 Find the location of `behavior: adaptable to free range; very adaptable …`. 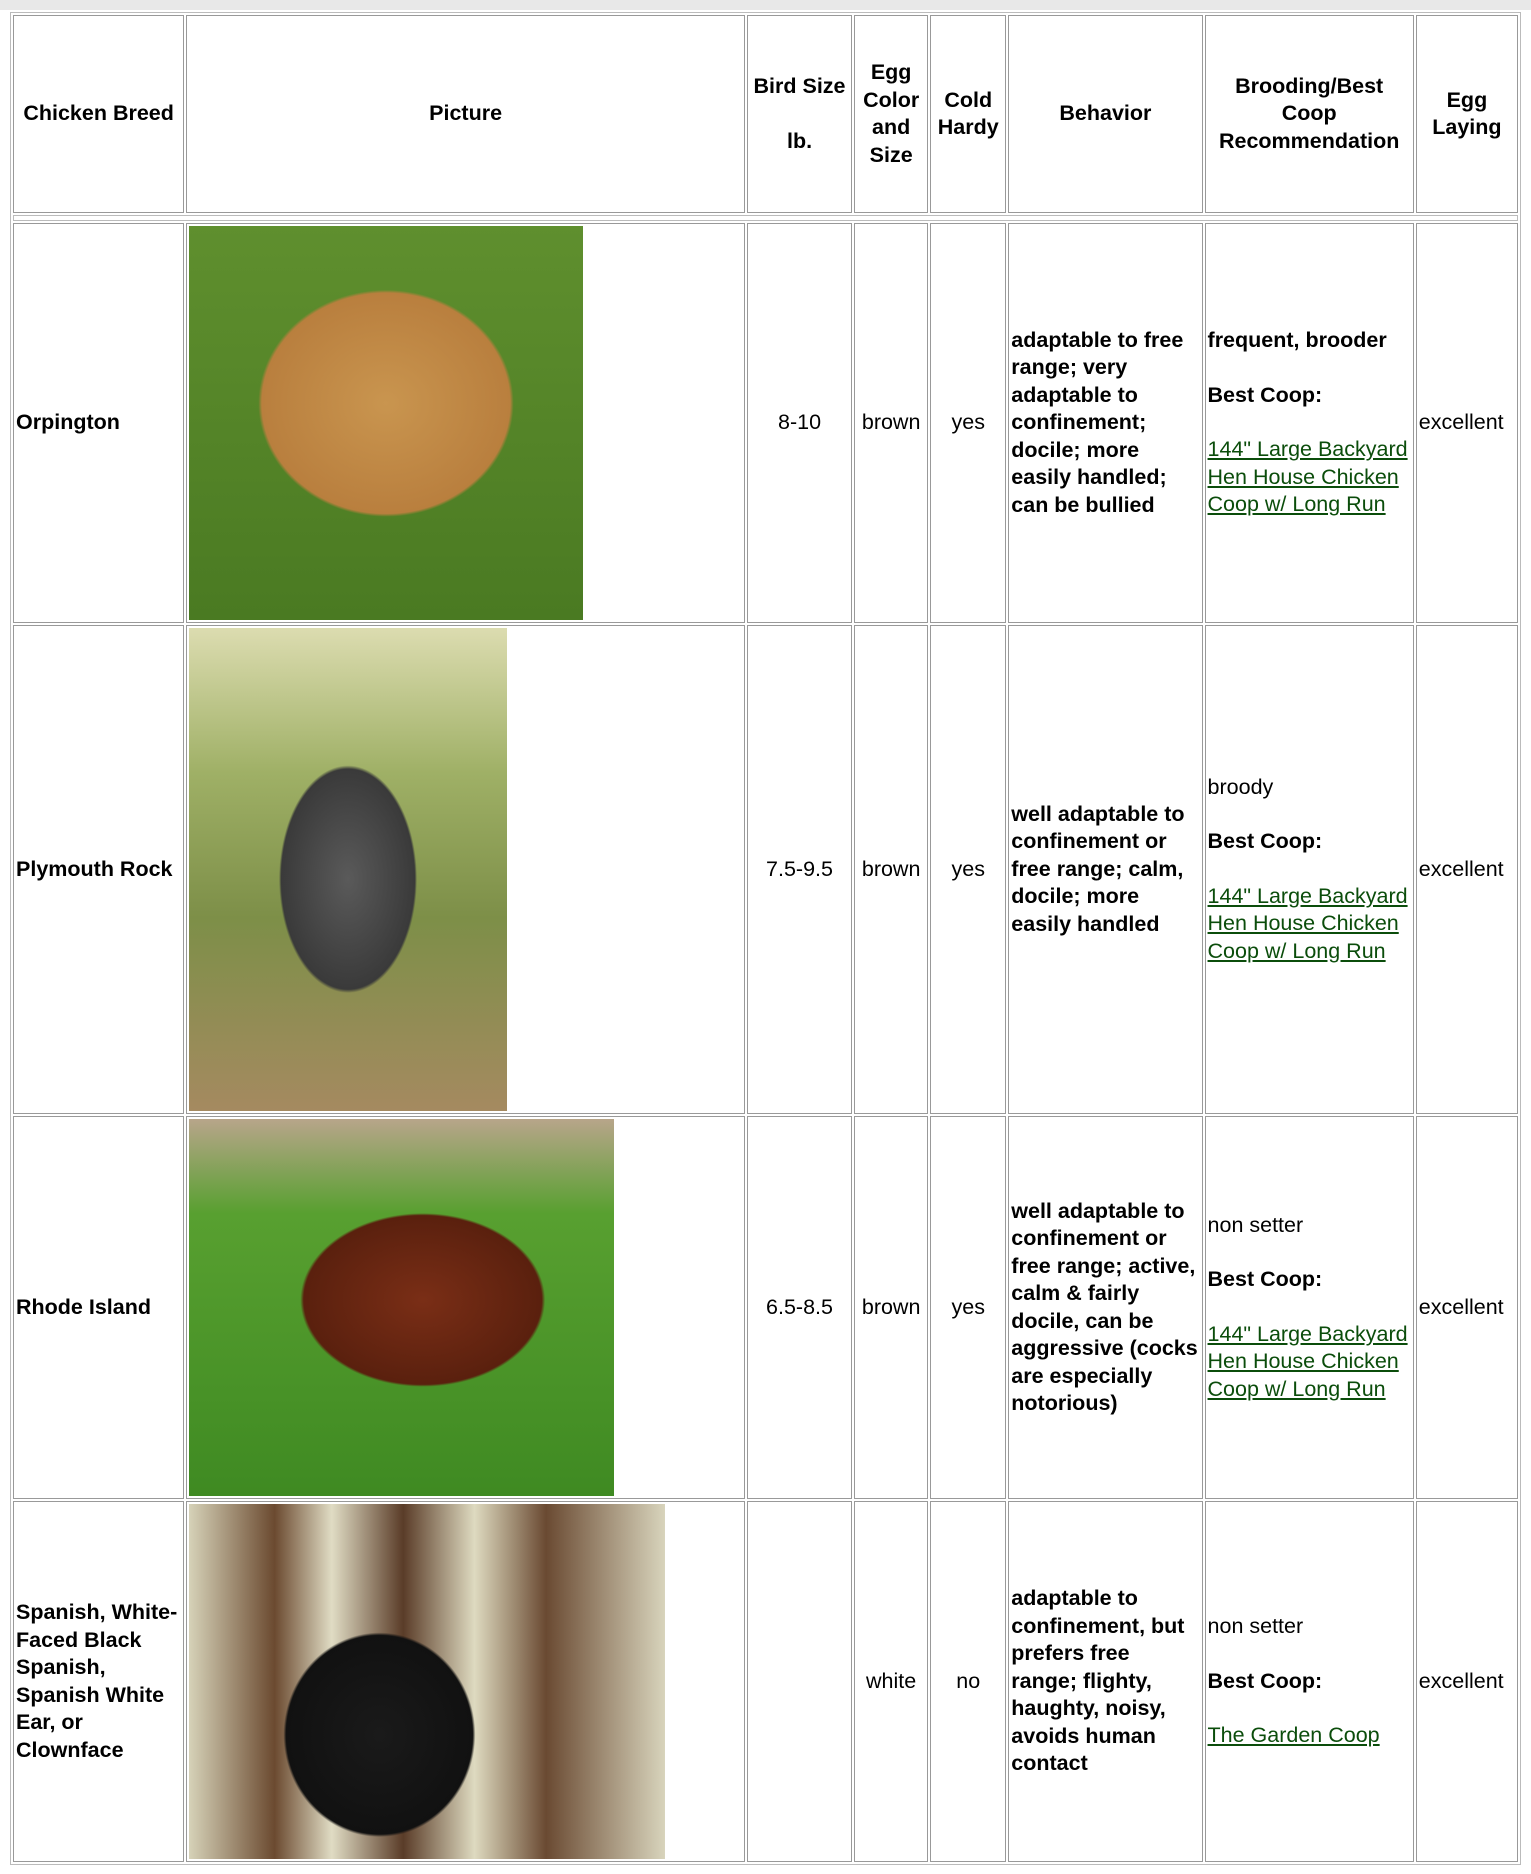

behavior: adaptable to free range; very adaptable … is located at coordinates (1105, 423).